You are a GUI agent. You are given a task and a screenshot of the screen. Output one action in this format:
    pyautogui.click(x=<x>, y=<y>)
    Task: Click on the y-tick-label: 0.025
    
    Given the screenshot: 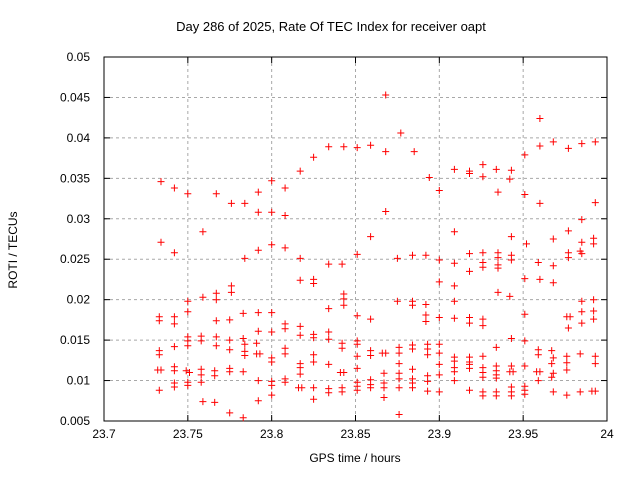 What is the action you would take?
    pyautogui.click(x=75, y=259)
    